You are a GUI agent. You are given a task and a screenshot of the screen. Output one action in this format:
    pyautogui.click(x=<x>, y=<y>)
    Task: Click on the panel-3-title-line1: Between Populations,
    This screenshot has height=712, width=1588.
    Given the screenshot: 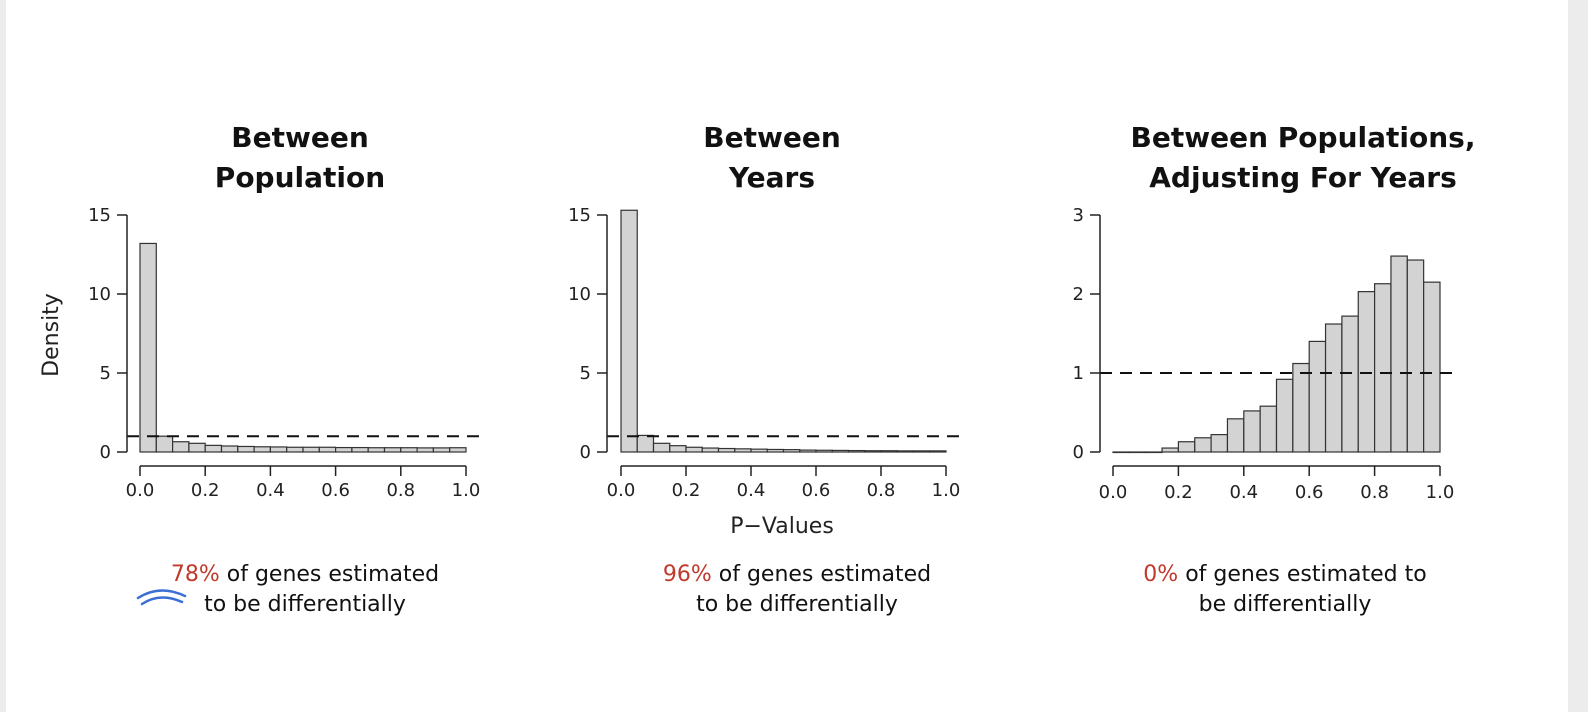 What is the action you would take?
    pyautogui.click(x=1303, y=137)
    